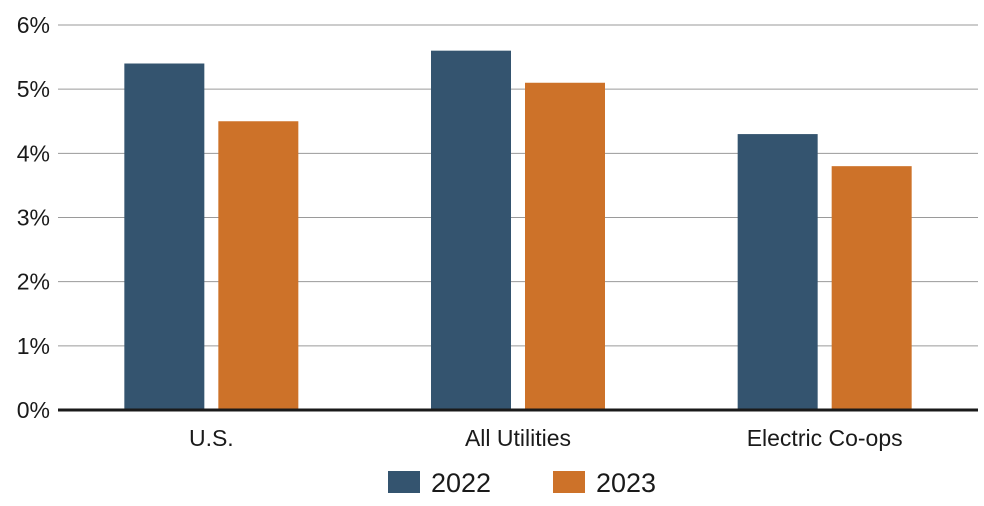 The height and width of the screenshot is (506, 984). I want to click on x-category-label: Electric Co-ops, so click(825, 438).